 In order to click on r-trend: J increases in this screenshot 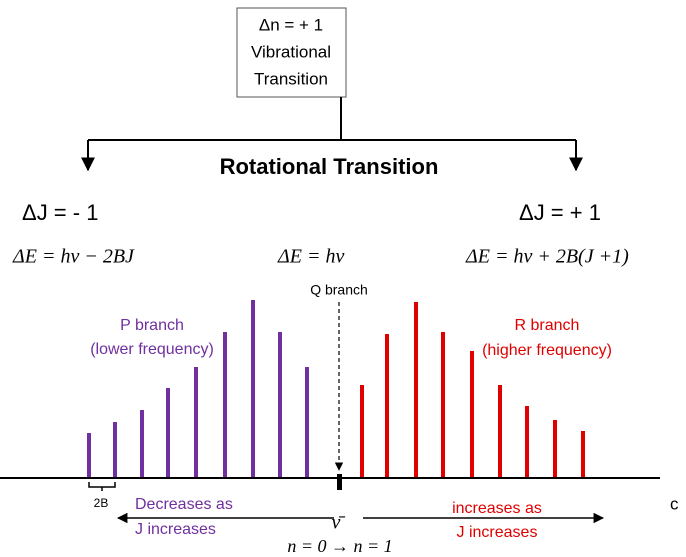, I will do `click(497, 532)`.